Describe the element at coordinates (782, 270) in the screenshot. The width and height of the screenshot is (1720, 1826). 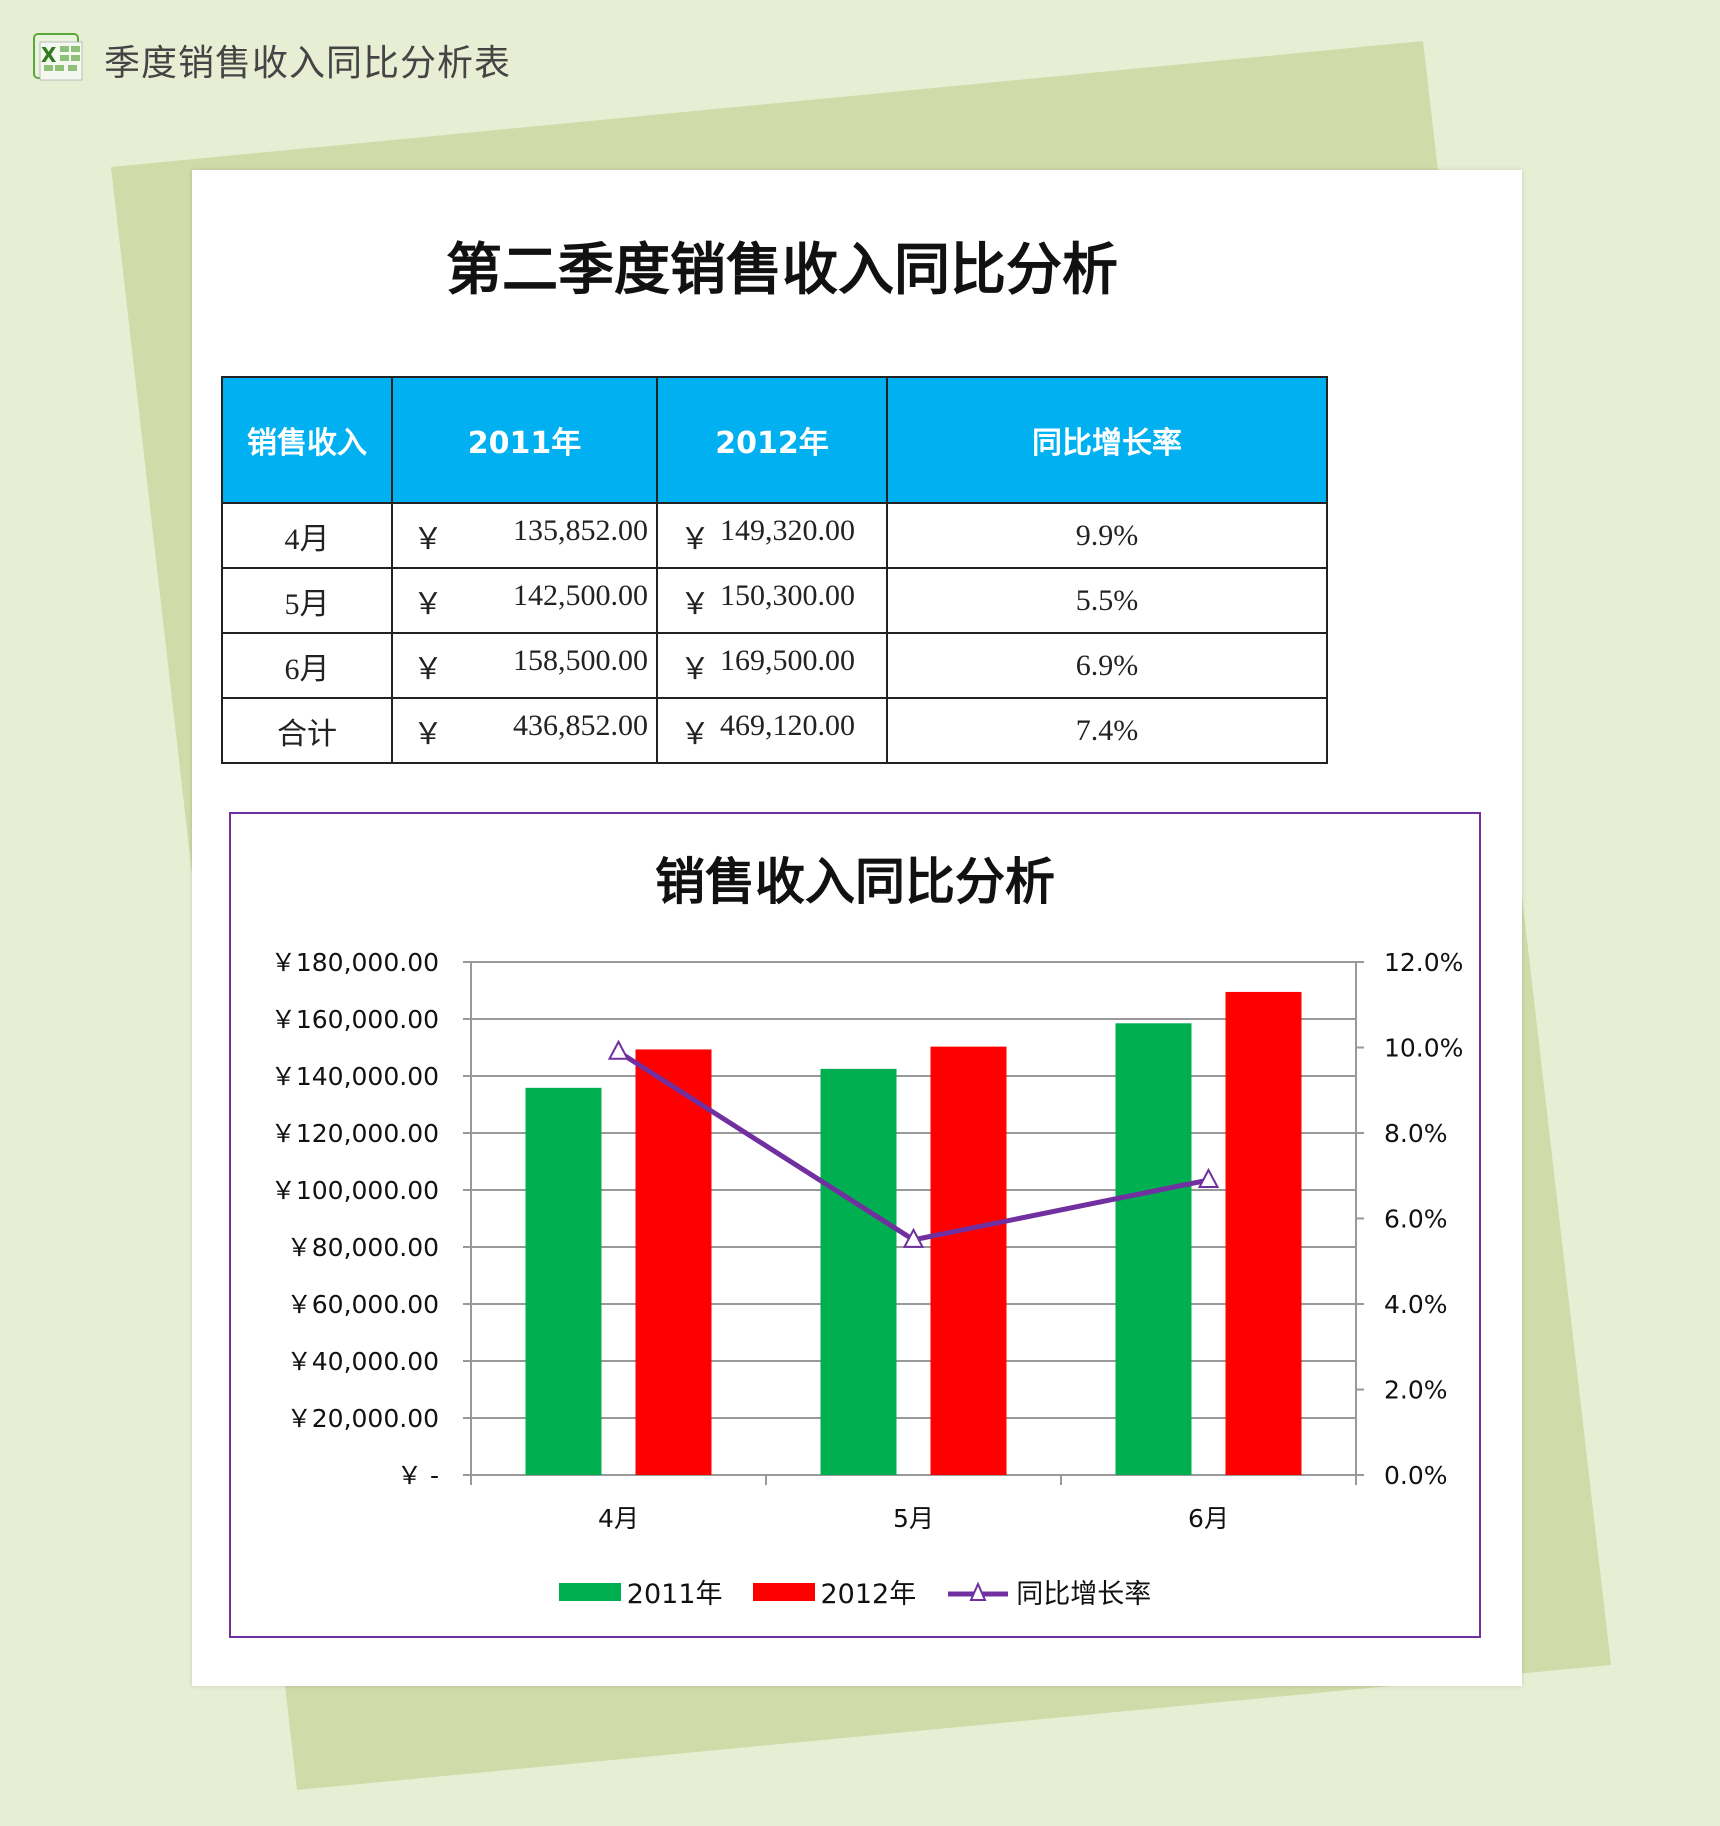
I see `page-title: 第二季度销售收入同比分析` at that location.